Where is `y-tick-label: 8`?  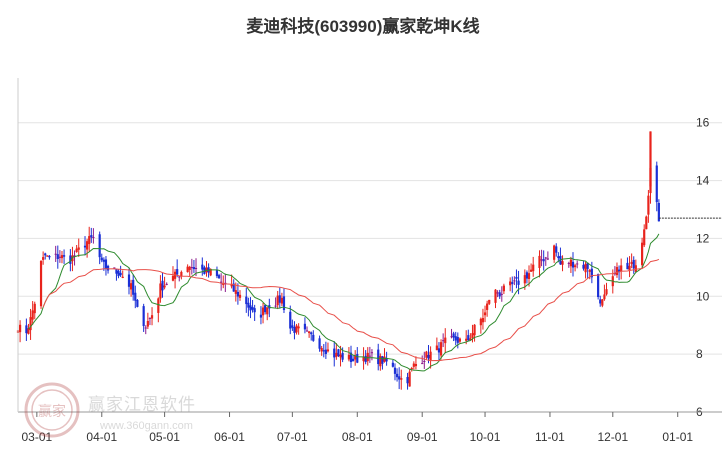 y-tick-label: 8 is located at coordinates (699, 354).